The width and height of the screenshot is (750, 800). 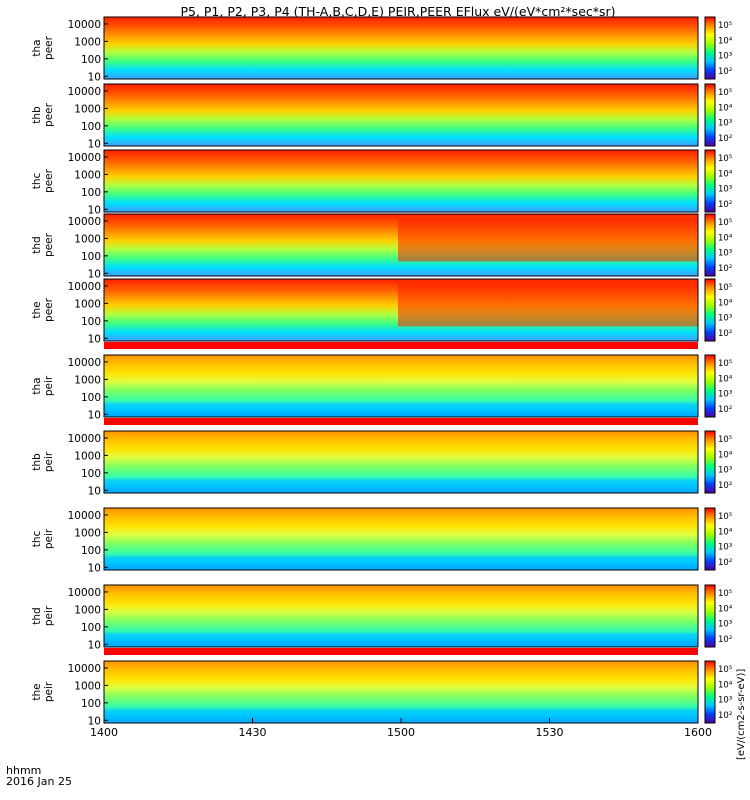 I want to click on x-tick-label: 1600, so click(x=698, y=732).